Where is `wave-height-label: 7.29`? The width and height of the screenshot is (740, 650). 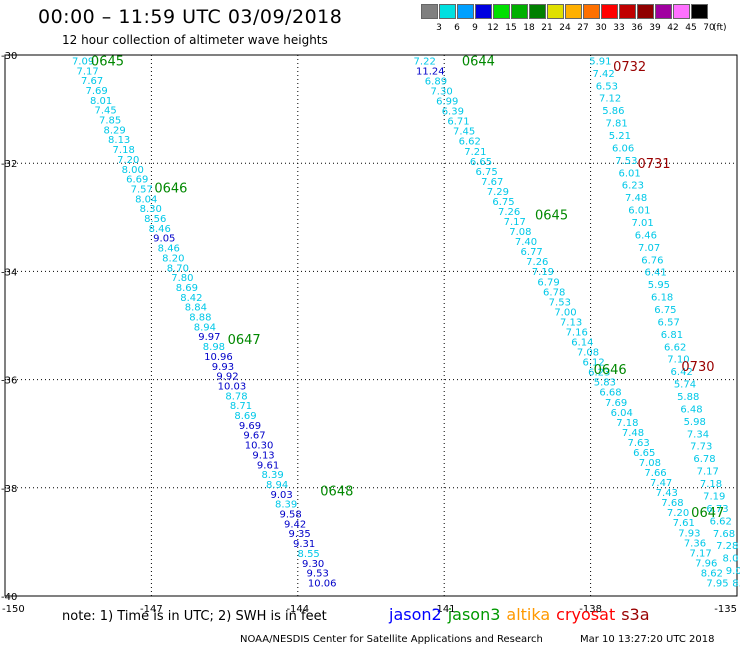 wave-height-label: 7.29 is located at coordinates (498, 192).